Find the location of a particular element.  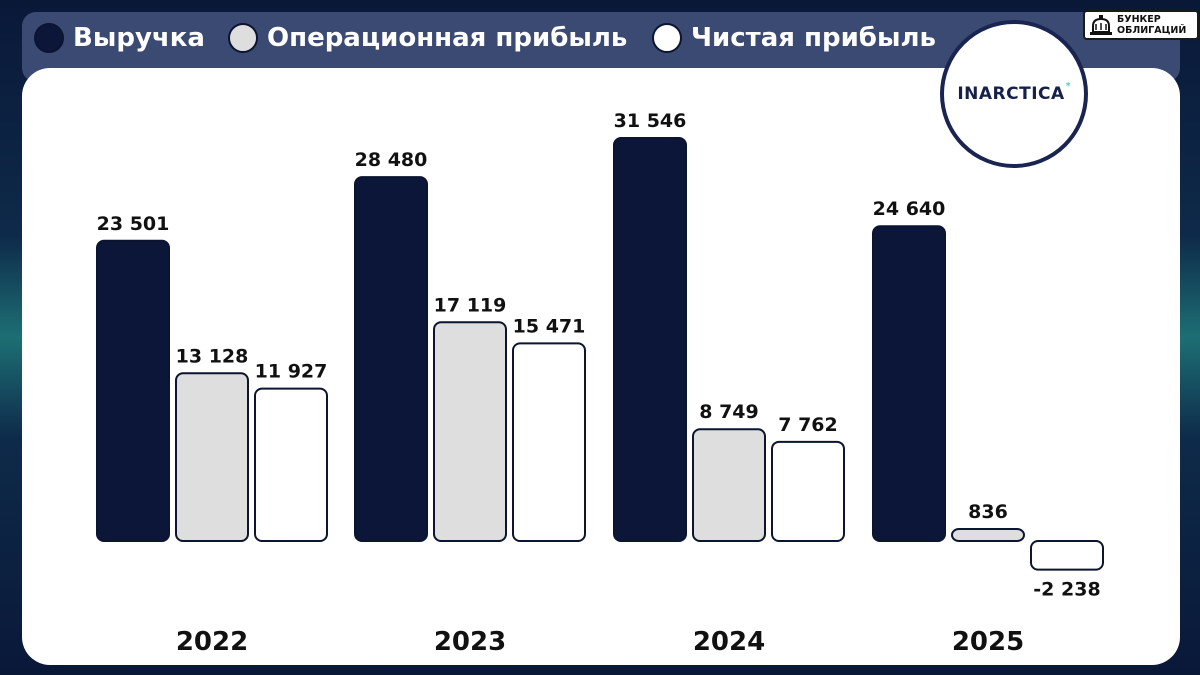

data-label-revenue-2023: 28 480 is located at coordinates (391, 160).